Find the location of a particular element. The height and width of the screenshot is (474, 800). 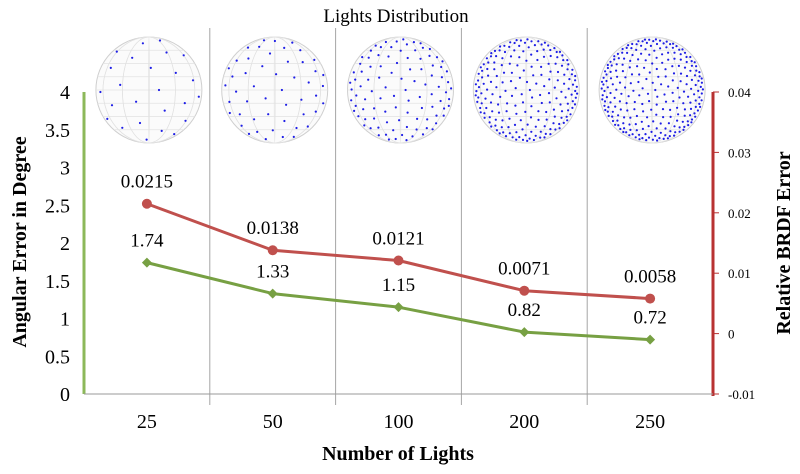

x-tick-label: 100 is located at coordinates (399, 422).